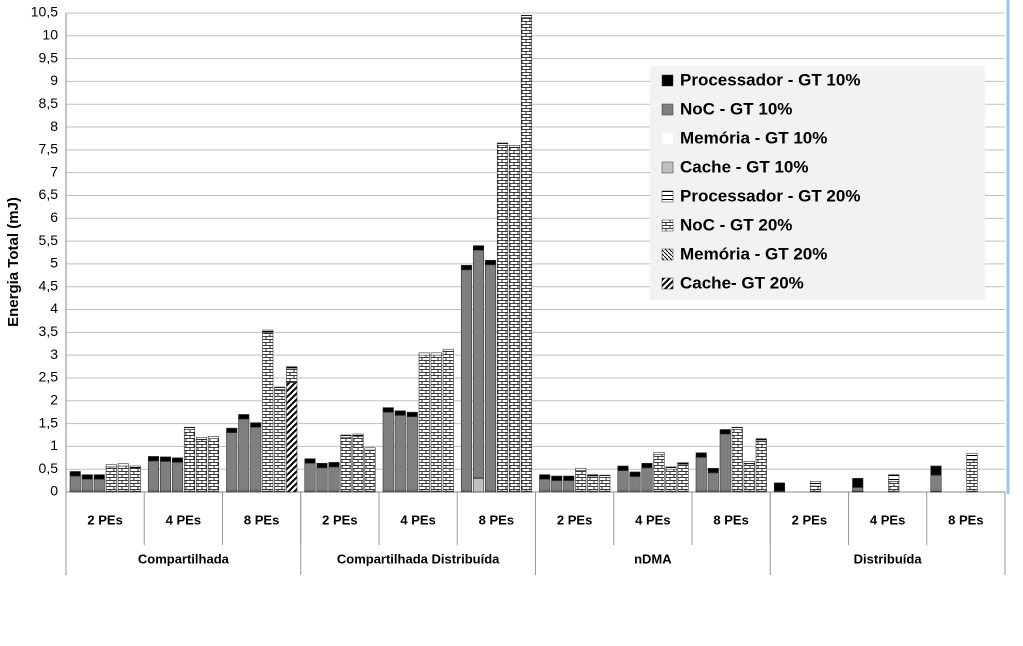 The width and height of the screenshot is (1023, 646). What do you see at coordinates (183, 519) in the screenshot?
I see `x-tick-label: 4 PEs` at bounding box center [183, 519].